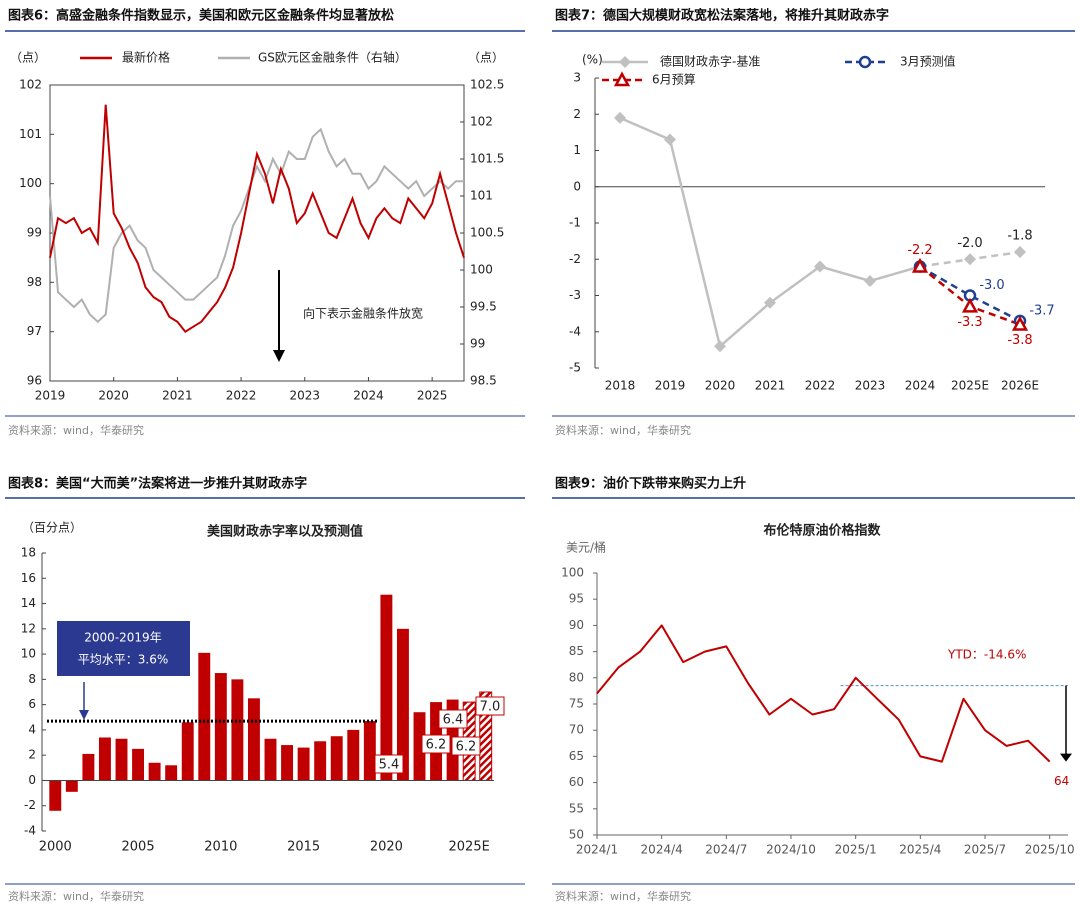  Describe the element at coordinates (32, 679) in the screenshot. I see `y-tick-label: 8` at that location.